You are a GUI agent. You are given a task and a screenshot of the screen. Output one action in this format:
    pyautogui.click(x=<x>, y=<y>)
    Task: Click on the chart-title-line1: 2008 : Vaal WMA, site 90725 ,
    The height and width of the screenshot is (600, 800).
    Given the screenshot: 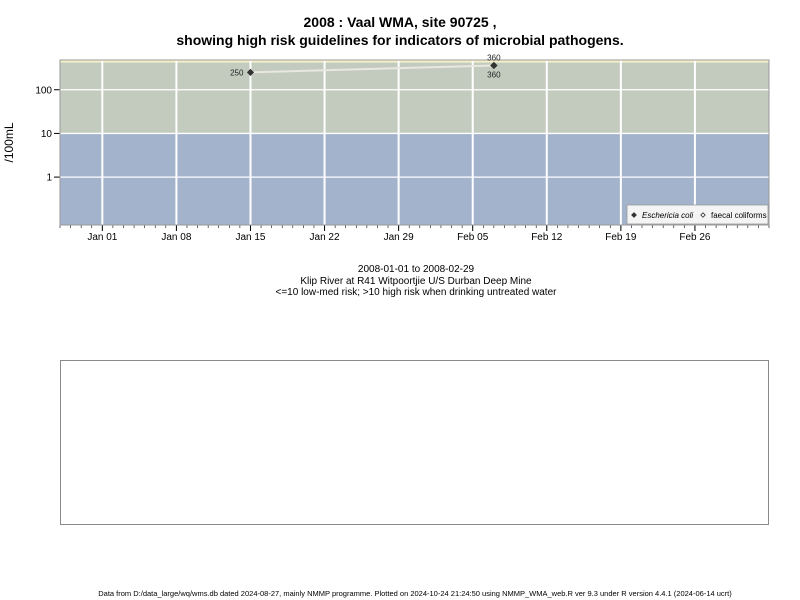 What is the action you would take?
    pyautogui.click(x=400, y=22)
    